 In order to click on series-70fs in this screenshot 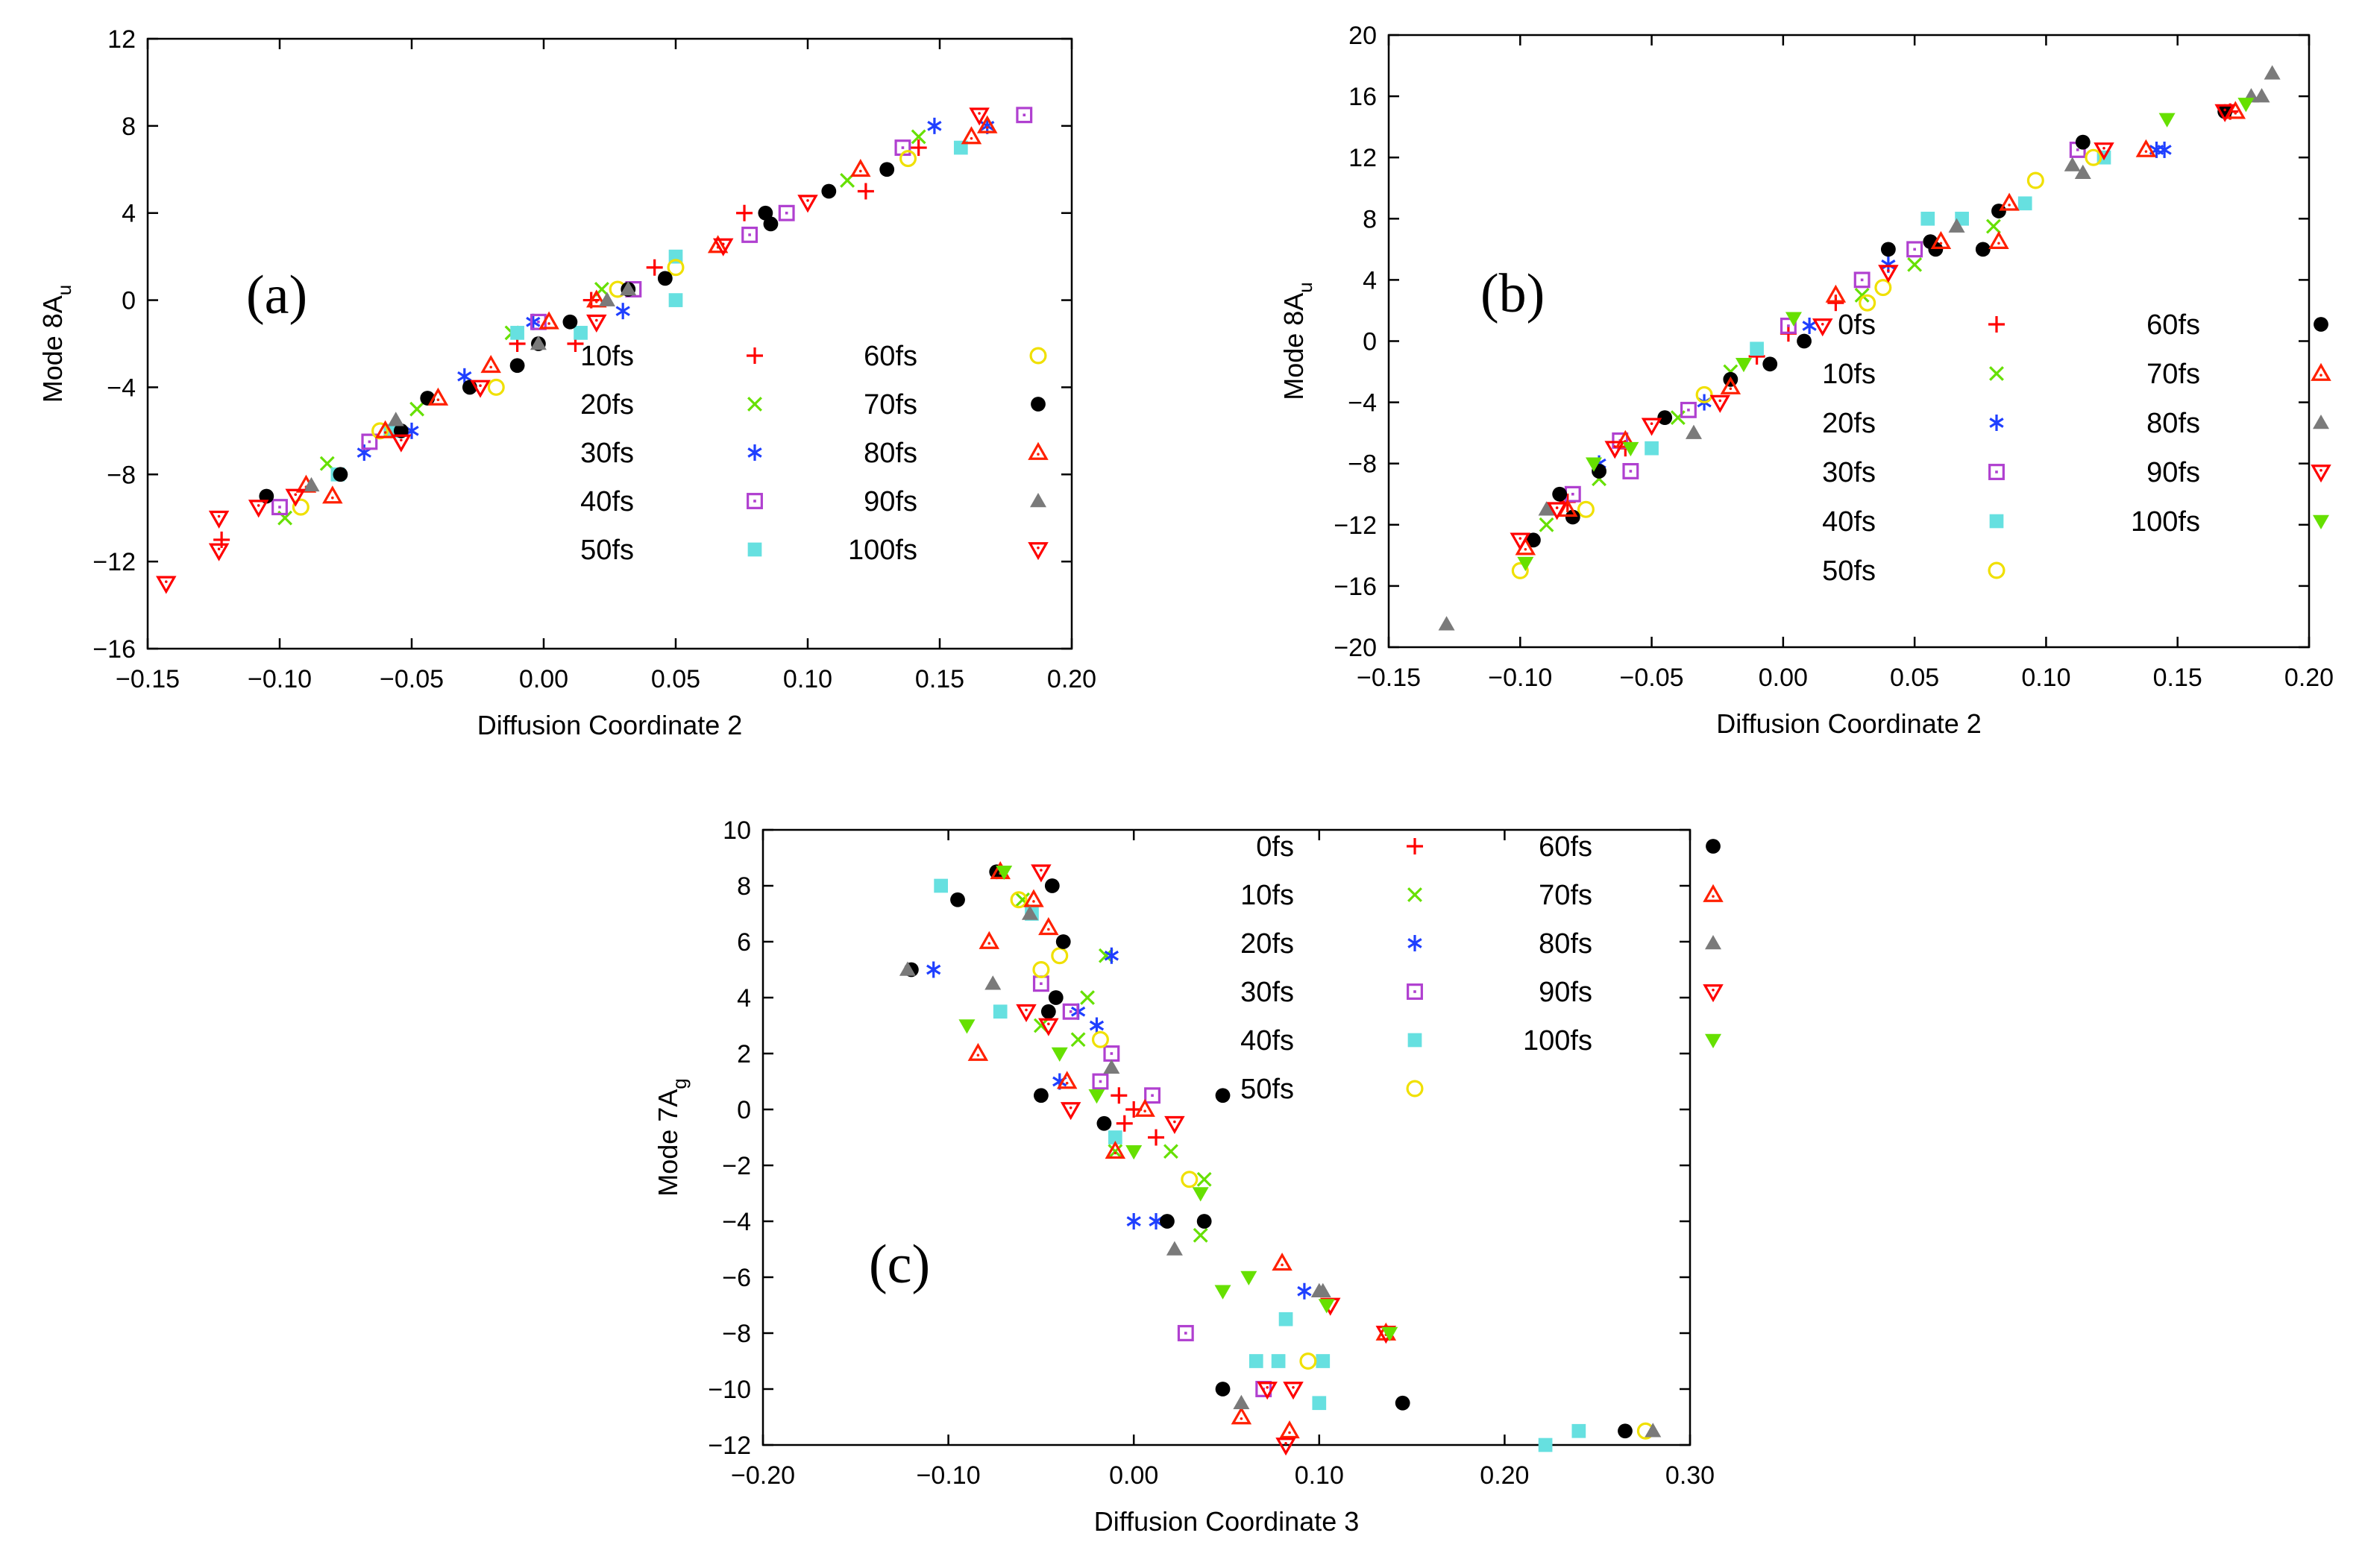, I will do `click(577, 333)`.